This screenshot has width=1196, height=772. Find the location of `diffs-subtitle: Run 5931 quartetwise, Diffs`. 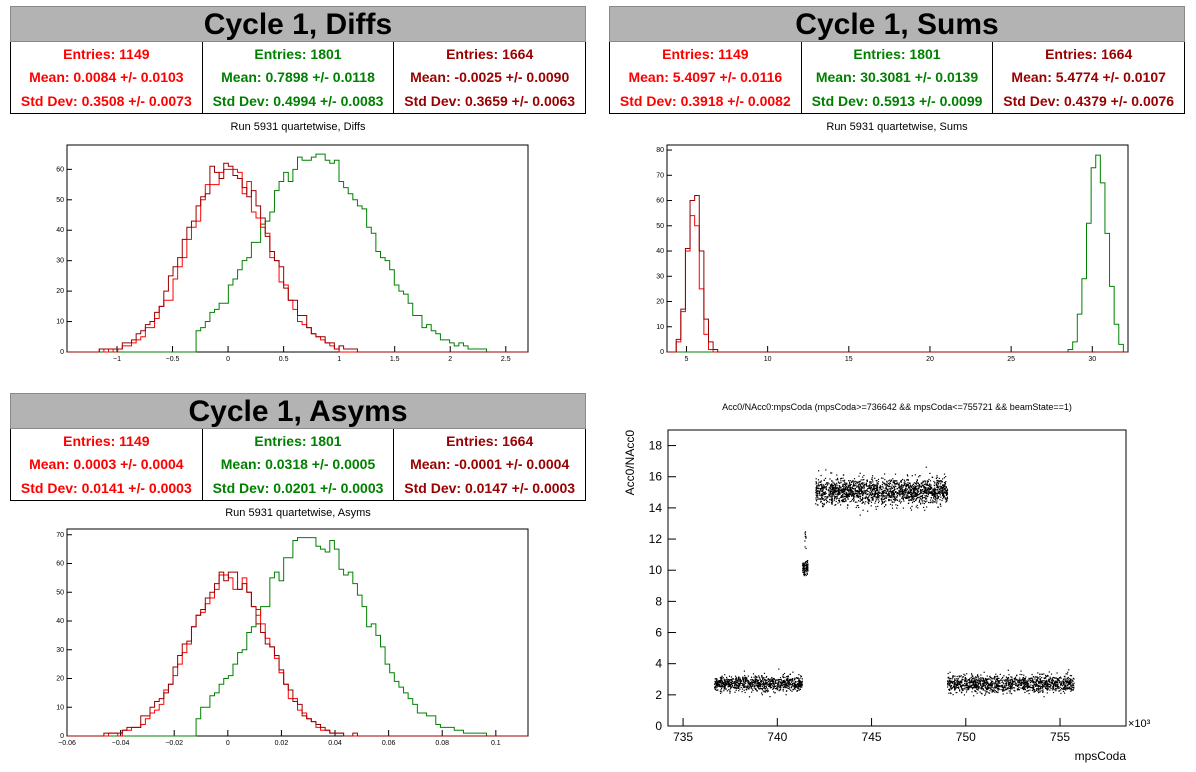

diffs-subtitle: Run 5931 quartetwise, Diffs is located at coordinates (298, 127).